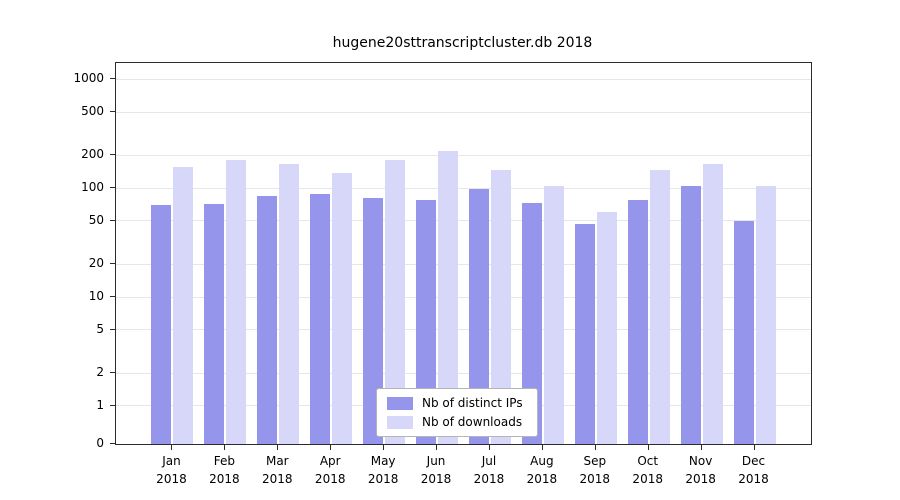  Describe the element at coordinates (320, 319) in the screenshot. I see `bar-distinct-ips-apr` at that location.